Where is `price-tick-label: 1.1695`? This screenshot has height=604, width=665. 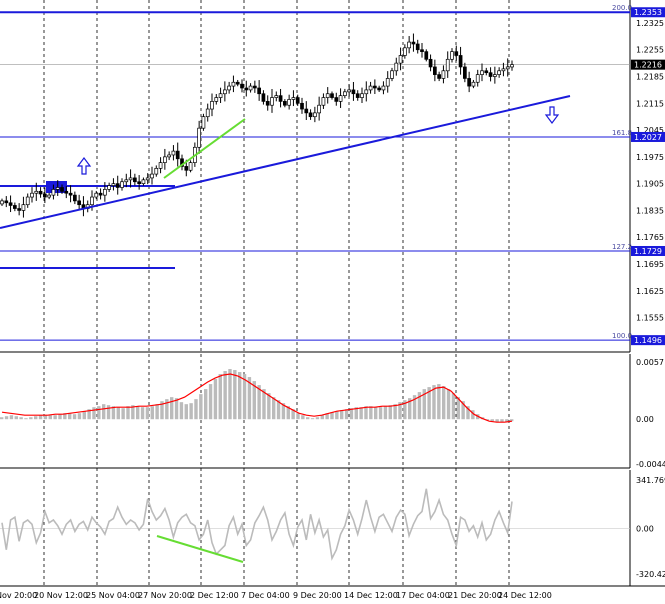 price-tick-label: 1.1695 is located at coordinates (650, 264).